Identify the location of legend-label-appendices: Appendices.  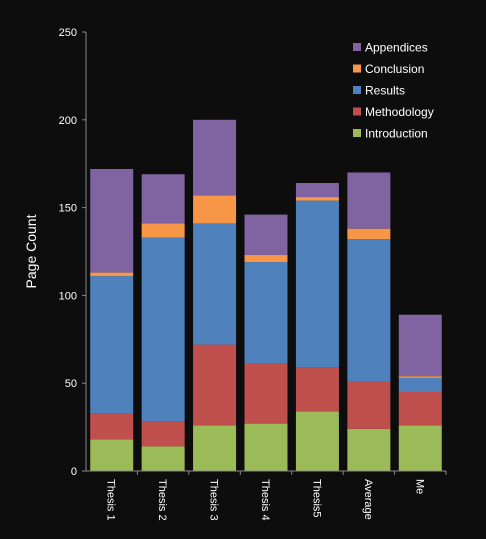
(396, 48).